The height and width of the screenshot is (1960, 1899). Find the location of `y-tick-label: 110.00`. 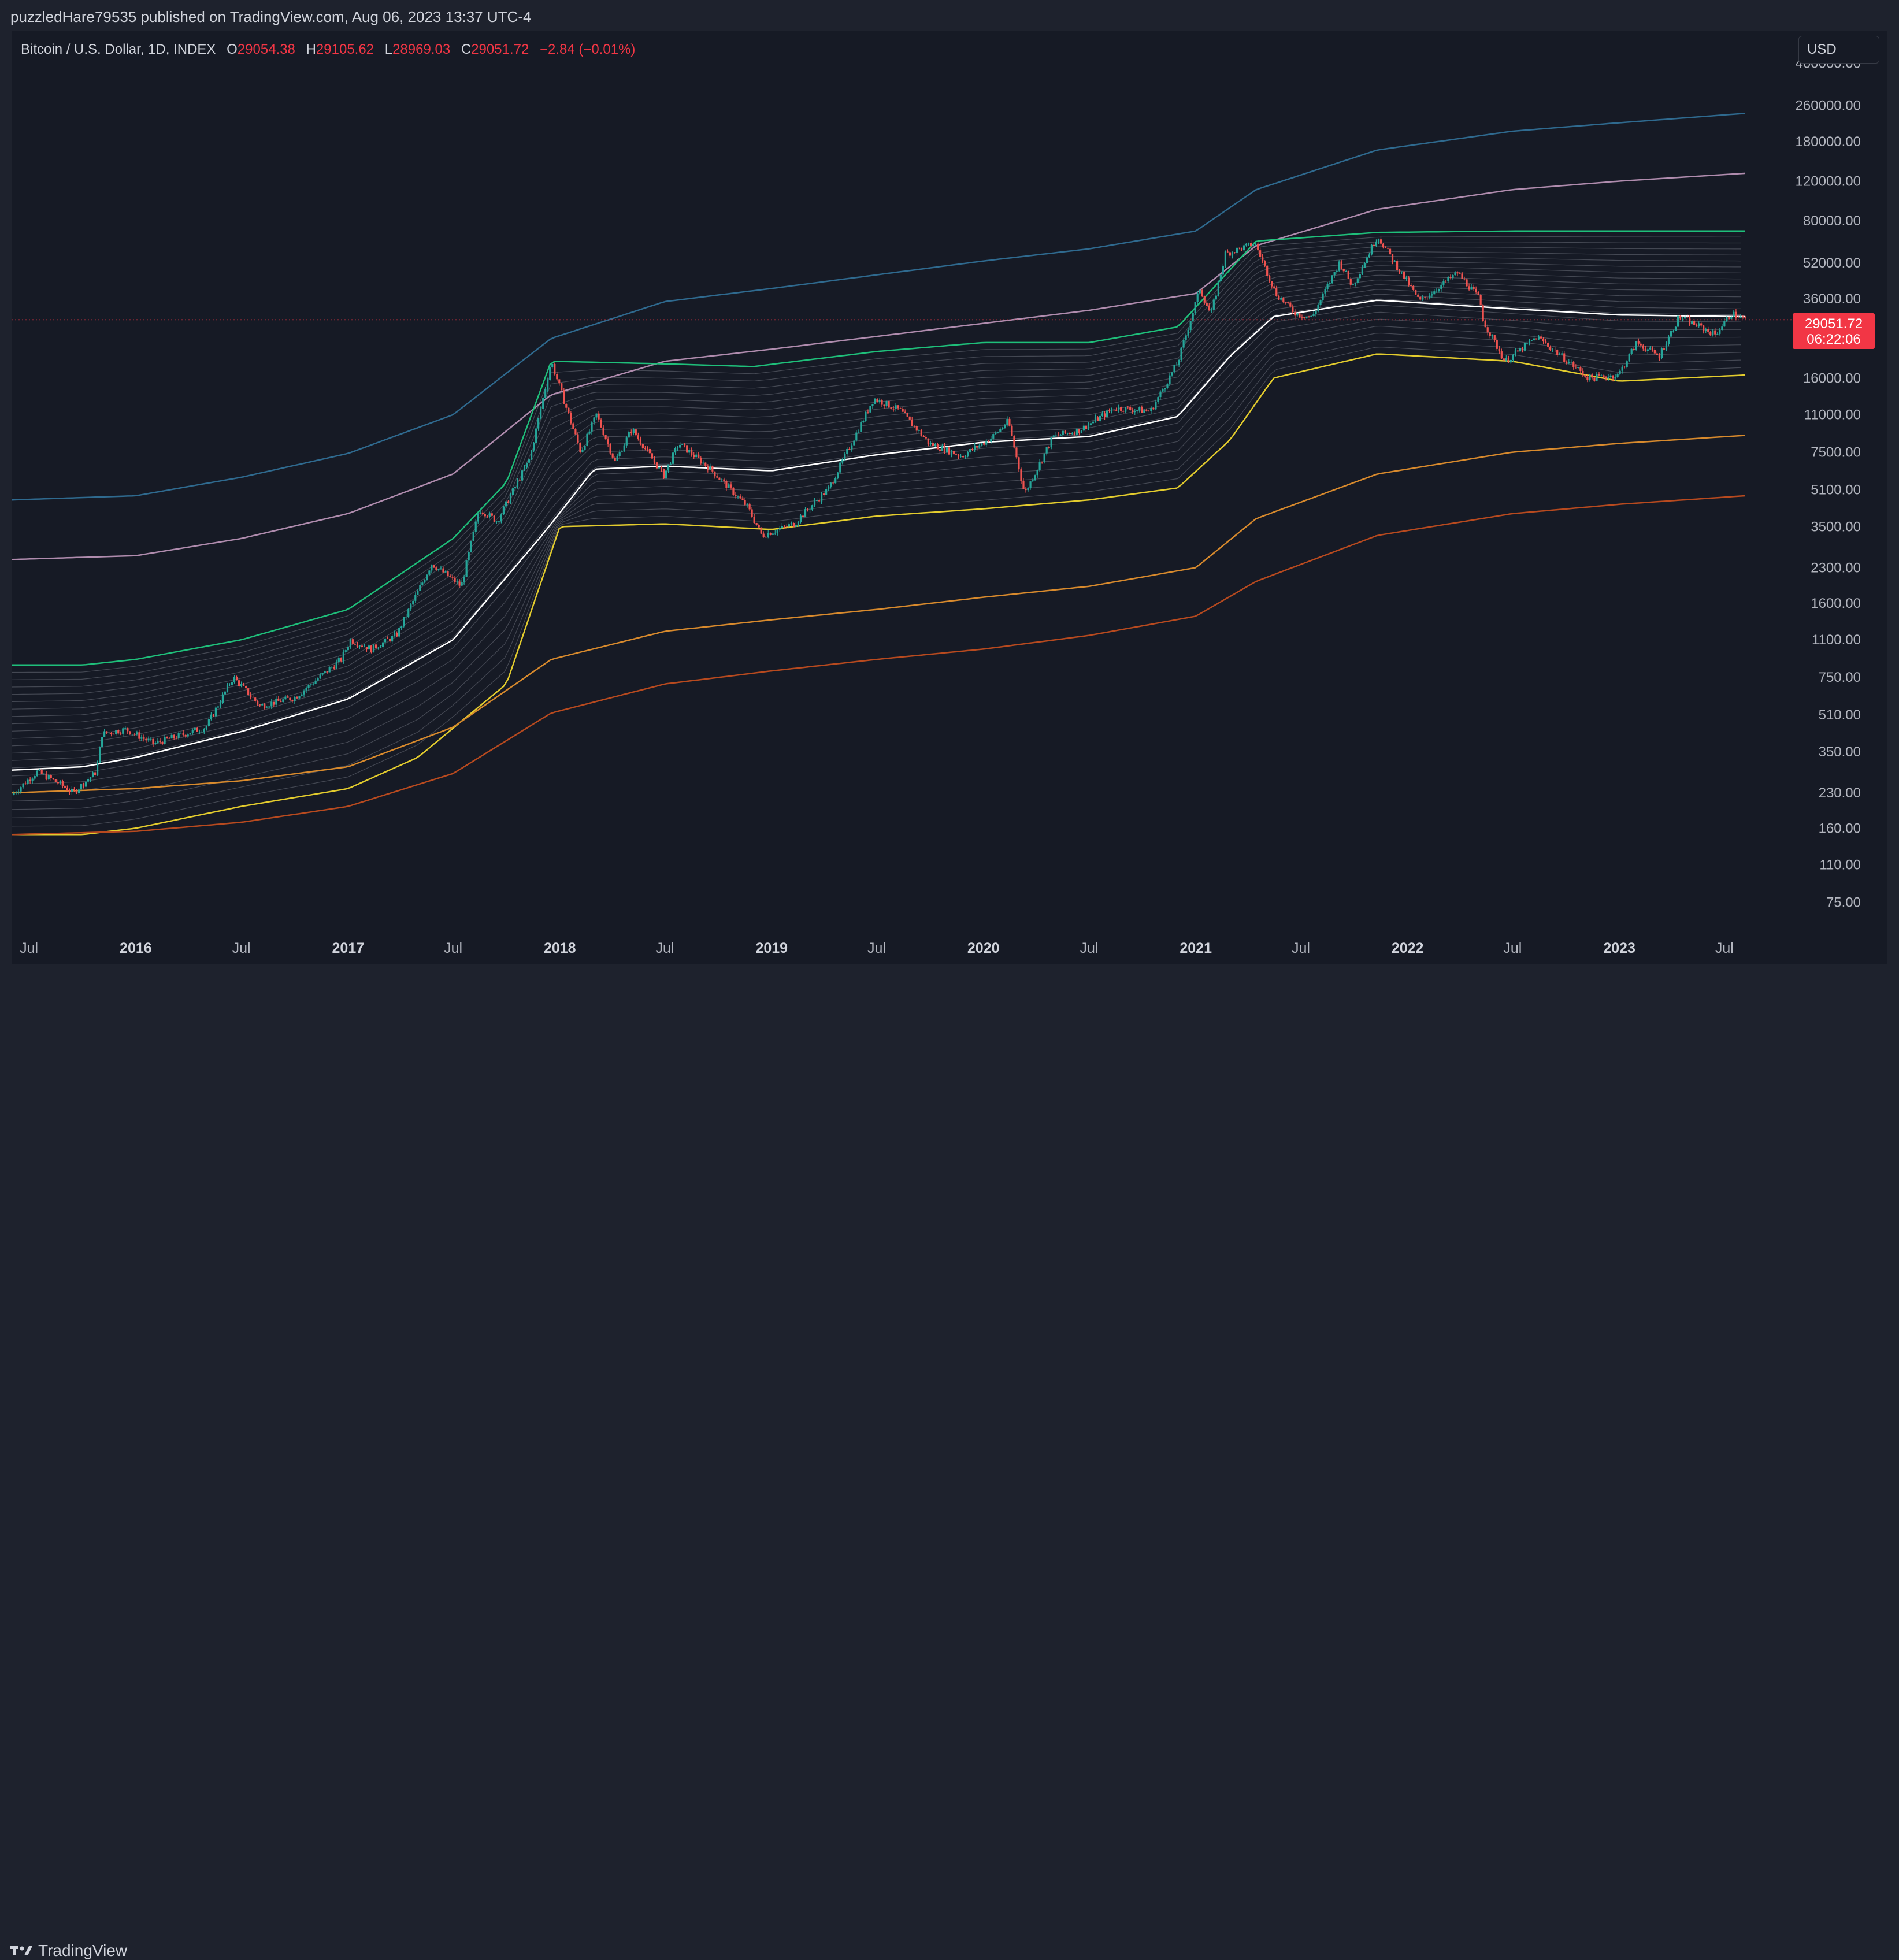

y-tick-label: 110.00 is located at coordinates (1840, 866).